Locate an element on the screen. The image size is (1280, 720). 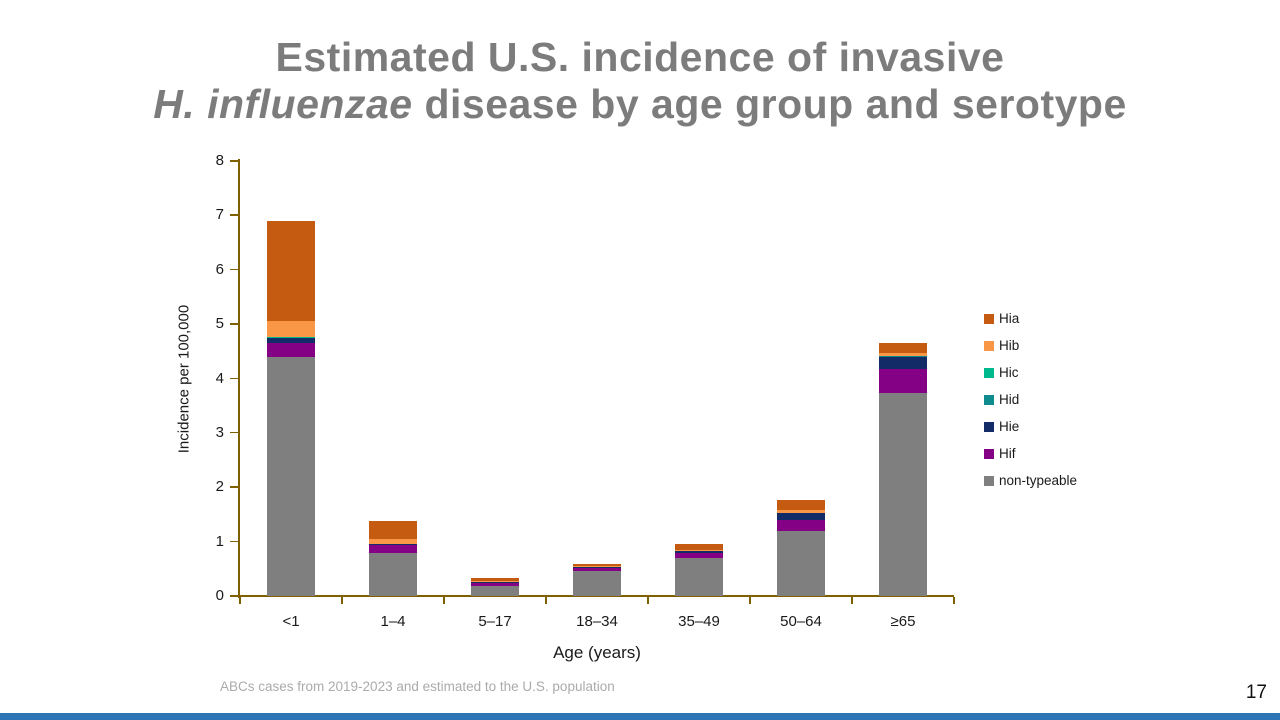
y-tick-label: 8 is located at coordinates (219, 160).